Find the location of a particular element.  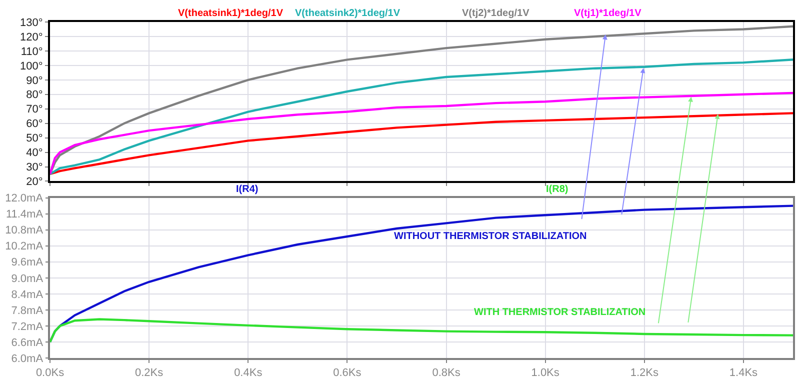

y-tick-label: 110° is located at coordinates (31, 52).